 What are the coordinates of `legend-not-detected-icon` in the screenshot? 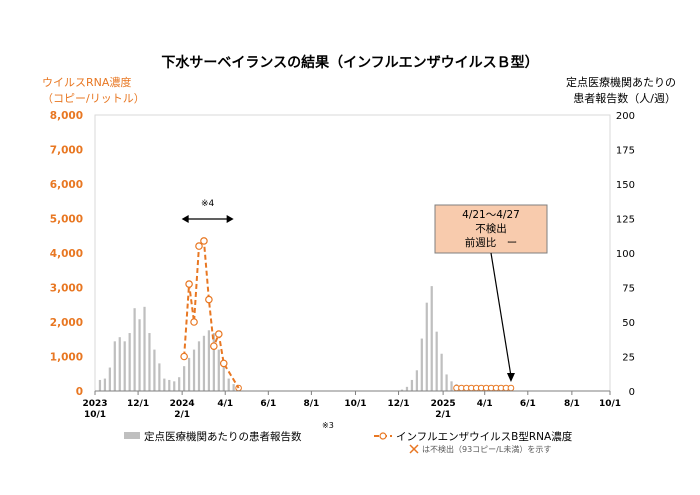 It's located at (414, 449).